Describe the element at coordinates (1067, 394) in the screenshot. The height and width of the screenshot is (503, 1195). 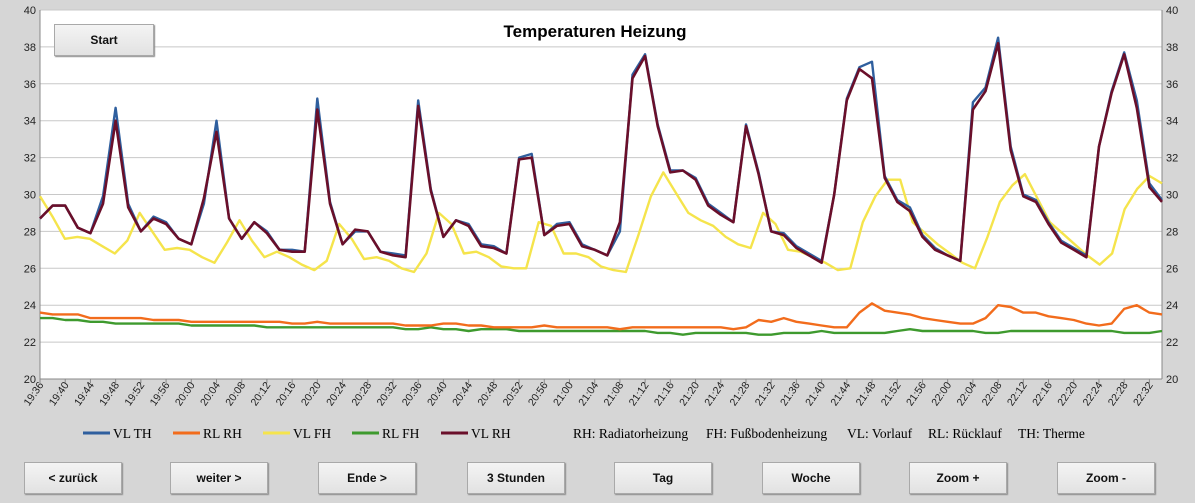
I see `x-tick-label: 22:20` at that location.